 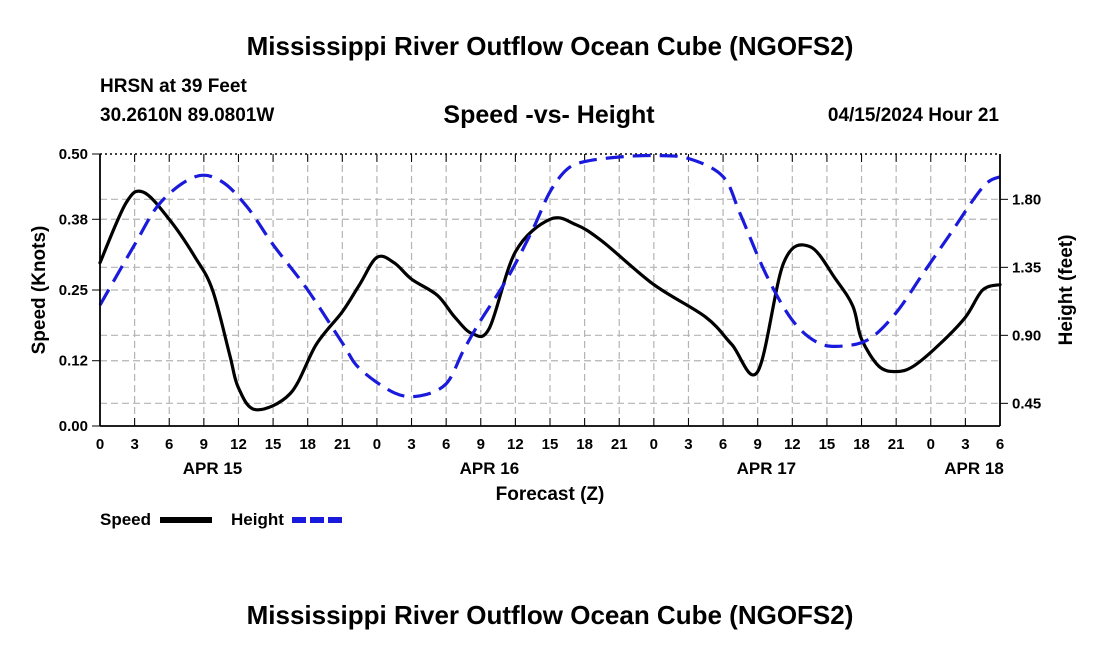 What do you see at coordinates (913, 115) in the screenshot?
I see `forecast-time-label: 04/15/2024 Hour 21` at bounding box center [913, 115].